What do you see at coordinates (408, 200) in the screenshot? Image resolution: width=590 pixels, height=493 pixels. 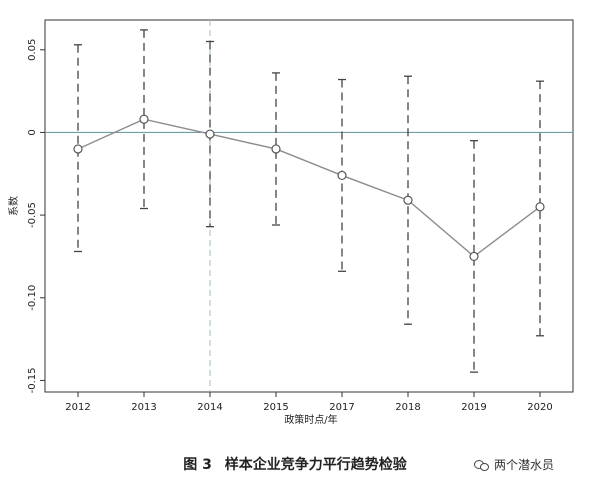 I see `point-2018` at bounding box center [408, 200].